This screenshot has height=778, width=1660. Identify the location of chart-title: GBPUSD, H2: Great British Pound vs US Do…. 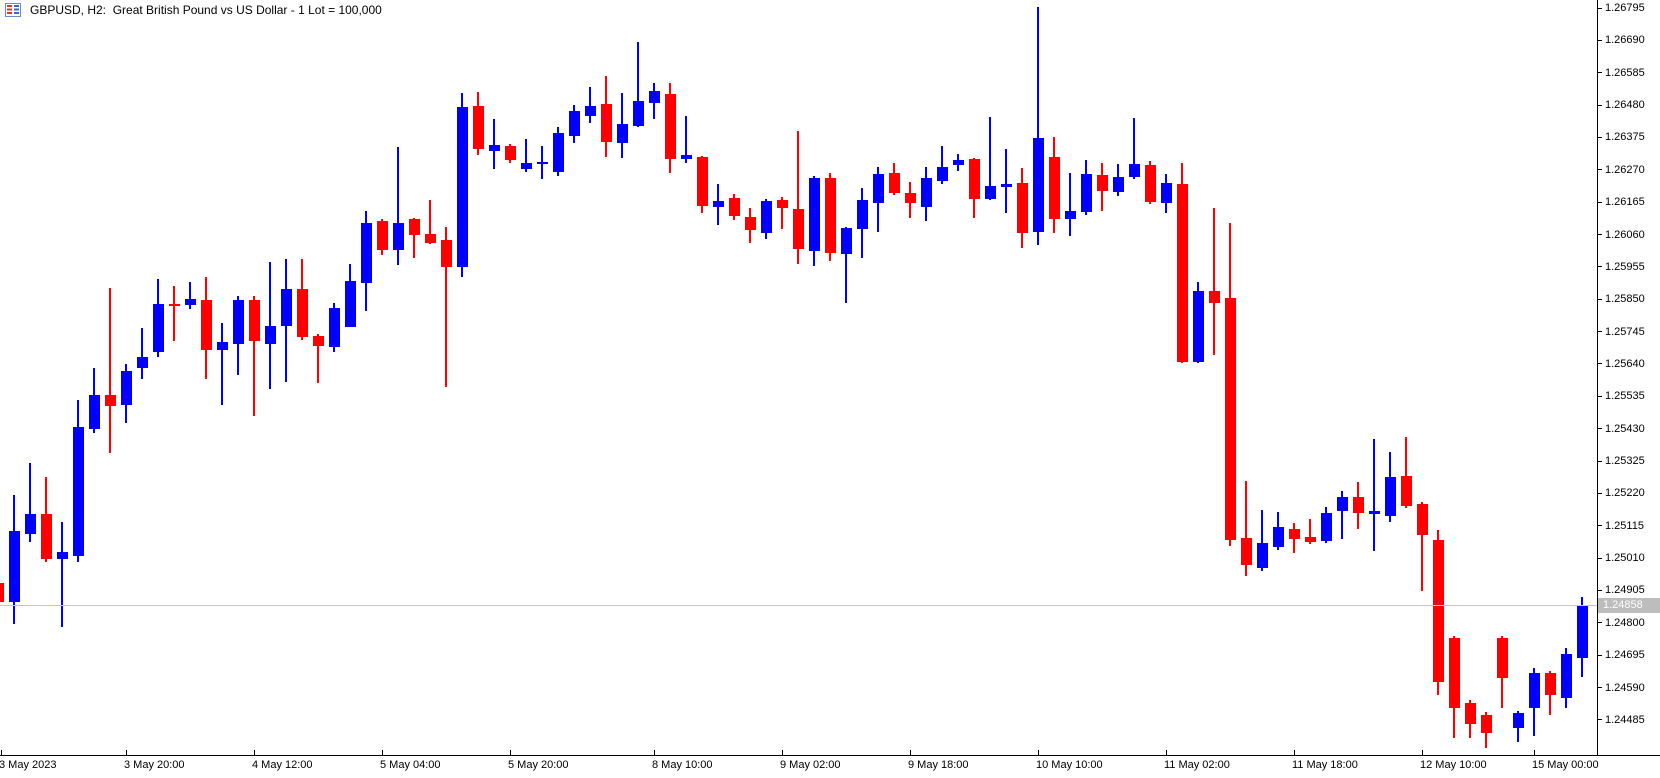
(206, 10).